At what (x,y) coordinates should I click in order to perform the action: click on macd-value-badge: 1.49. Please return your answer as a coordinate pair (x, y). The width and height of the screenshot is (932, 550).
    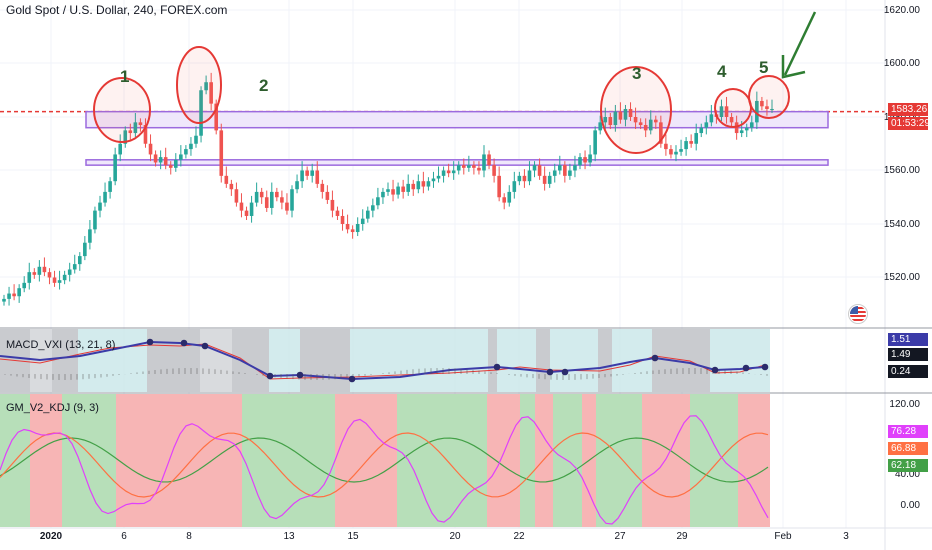
    Looking at the image, I should click on (908, 354).